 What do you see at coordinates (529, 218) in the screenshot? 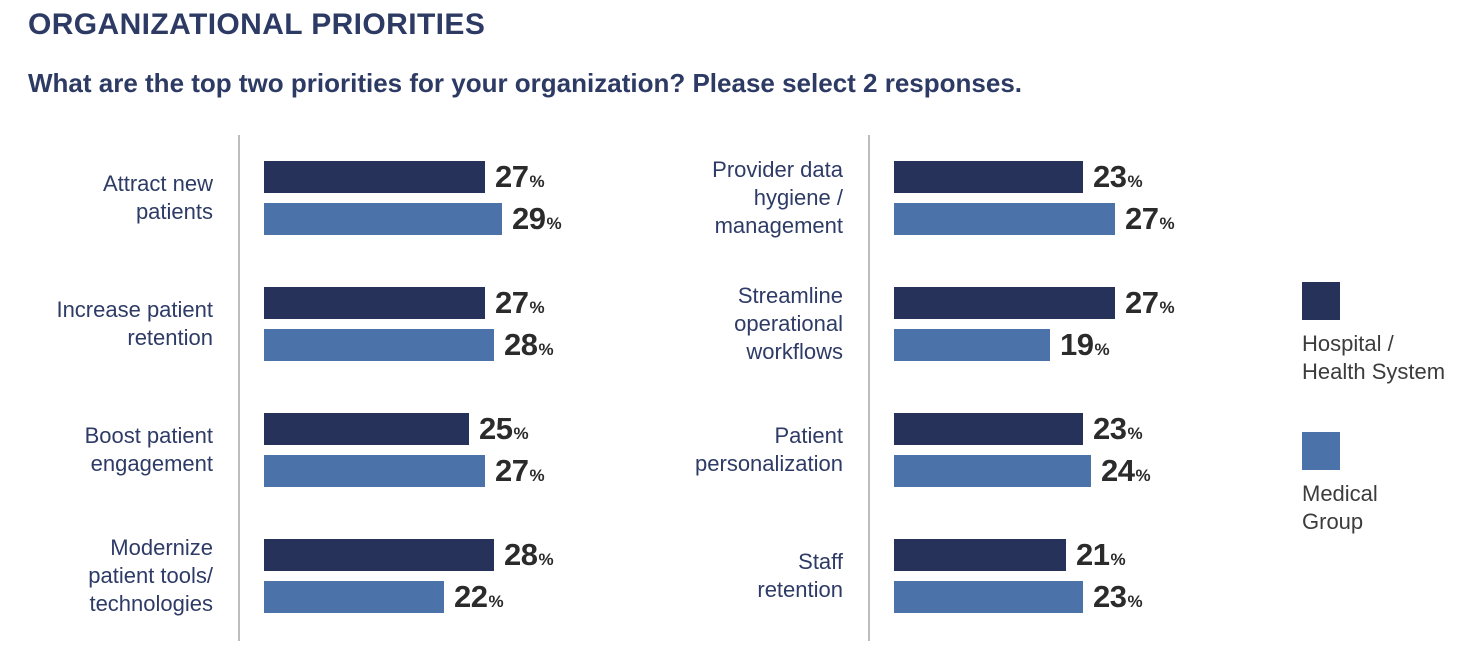
I see `value-number: 29` at bounding box center [529, 218].